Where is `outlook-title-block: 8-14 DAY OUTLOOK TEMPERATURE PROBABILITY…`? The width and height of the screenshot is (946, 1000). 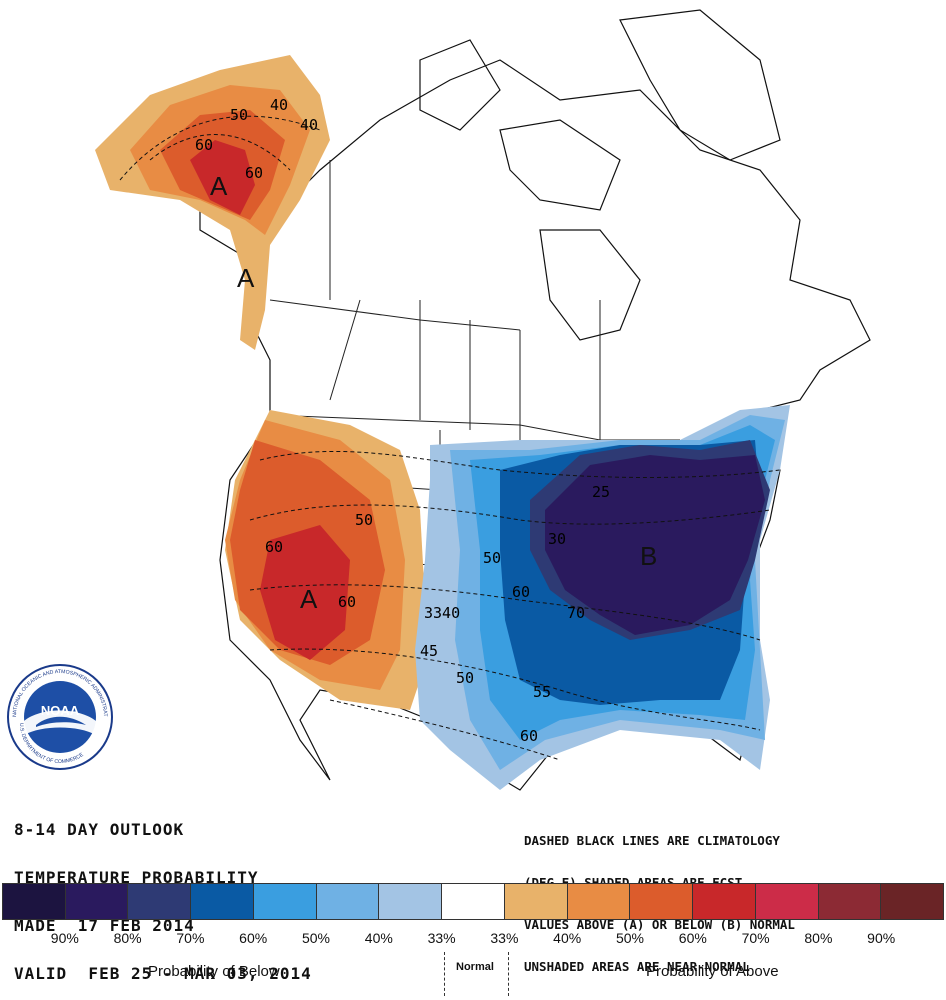 outlook-title-block: 8-14 DAY OUTLOOK TEMPERATURE PROBABILITY… is located at coordinates (163, 894).